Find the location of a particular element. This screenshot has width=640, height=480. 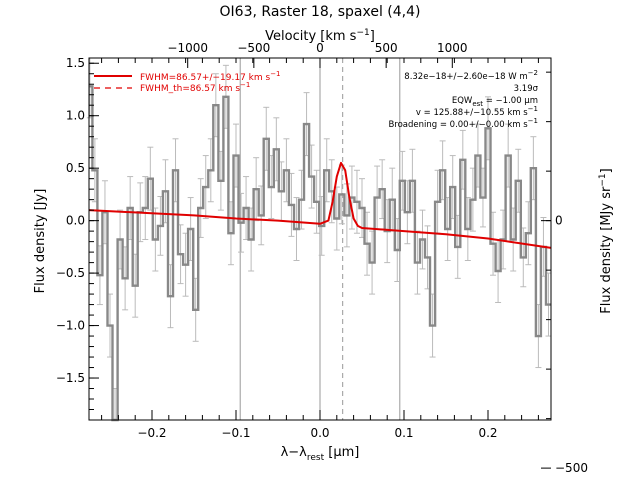

y-tick-label: 0.5 is located at coordinates (75, 168).